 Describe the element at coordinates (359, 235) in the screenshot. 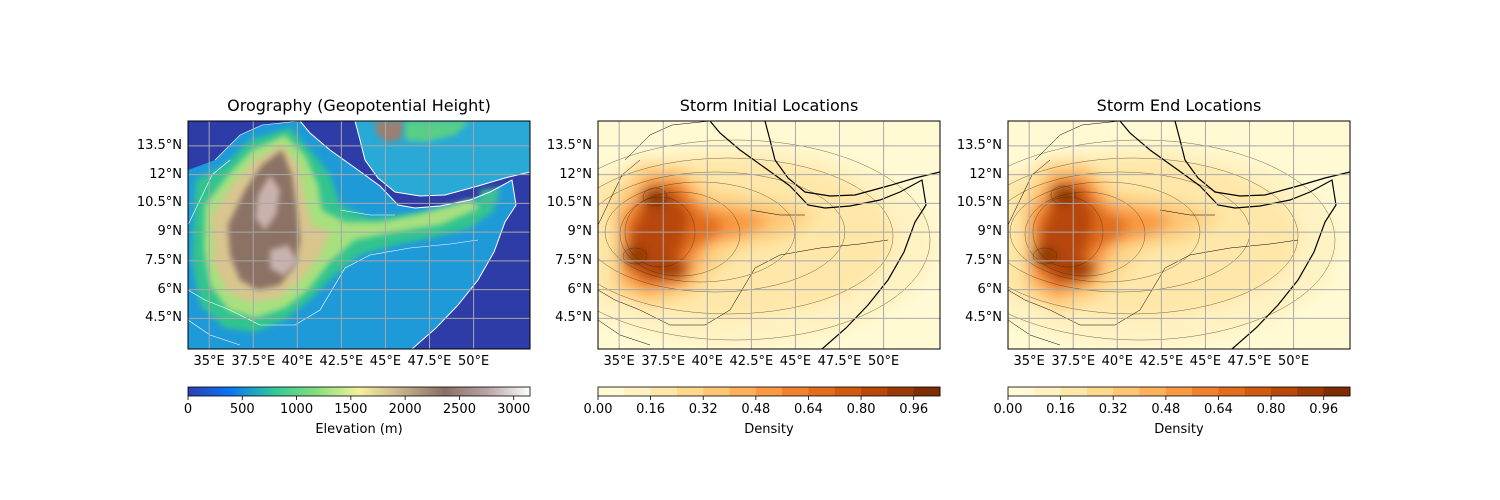

I see `orography-map` at that location.